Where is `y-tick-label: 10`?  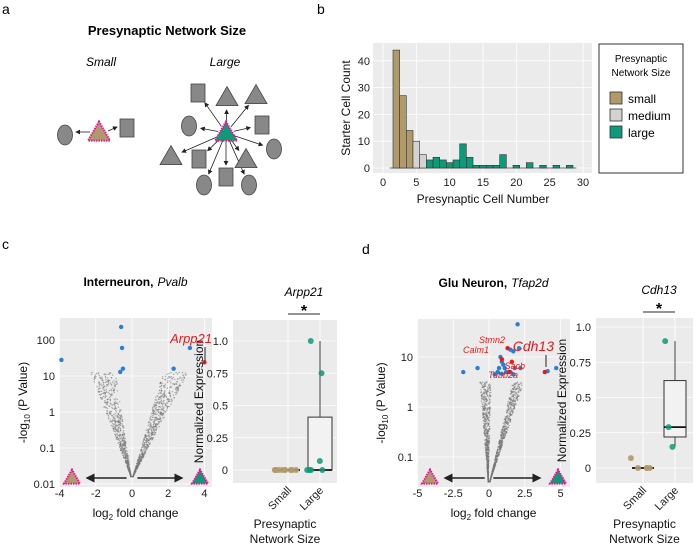
y-tick-label: 10 is located at coordinates (407, 358).